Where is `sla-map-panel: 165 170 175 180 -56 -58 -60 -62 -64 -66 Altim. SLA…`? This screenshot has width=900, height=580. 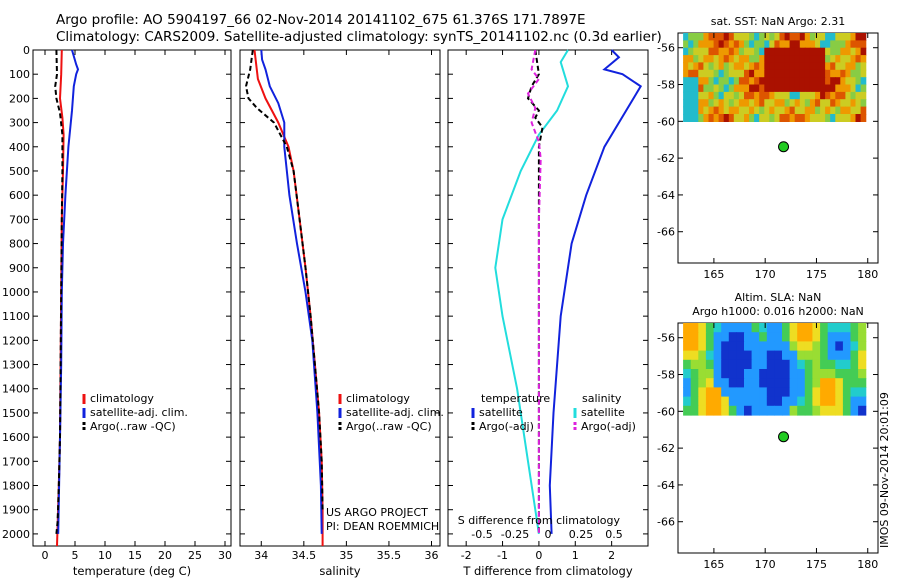
sla-map-panel: 165 170 175 180 -56 -58 -60 -62 -64 -66 Altim. SLA… is located at coordinates (768, 431).